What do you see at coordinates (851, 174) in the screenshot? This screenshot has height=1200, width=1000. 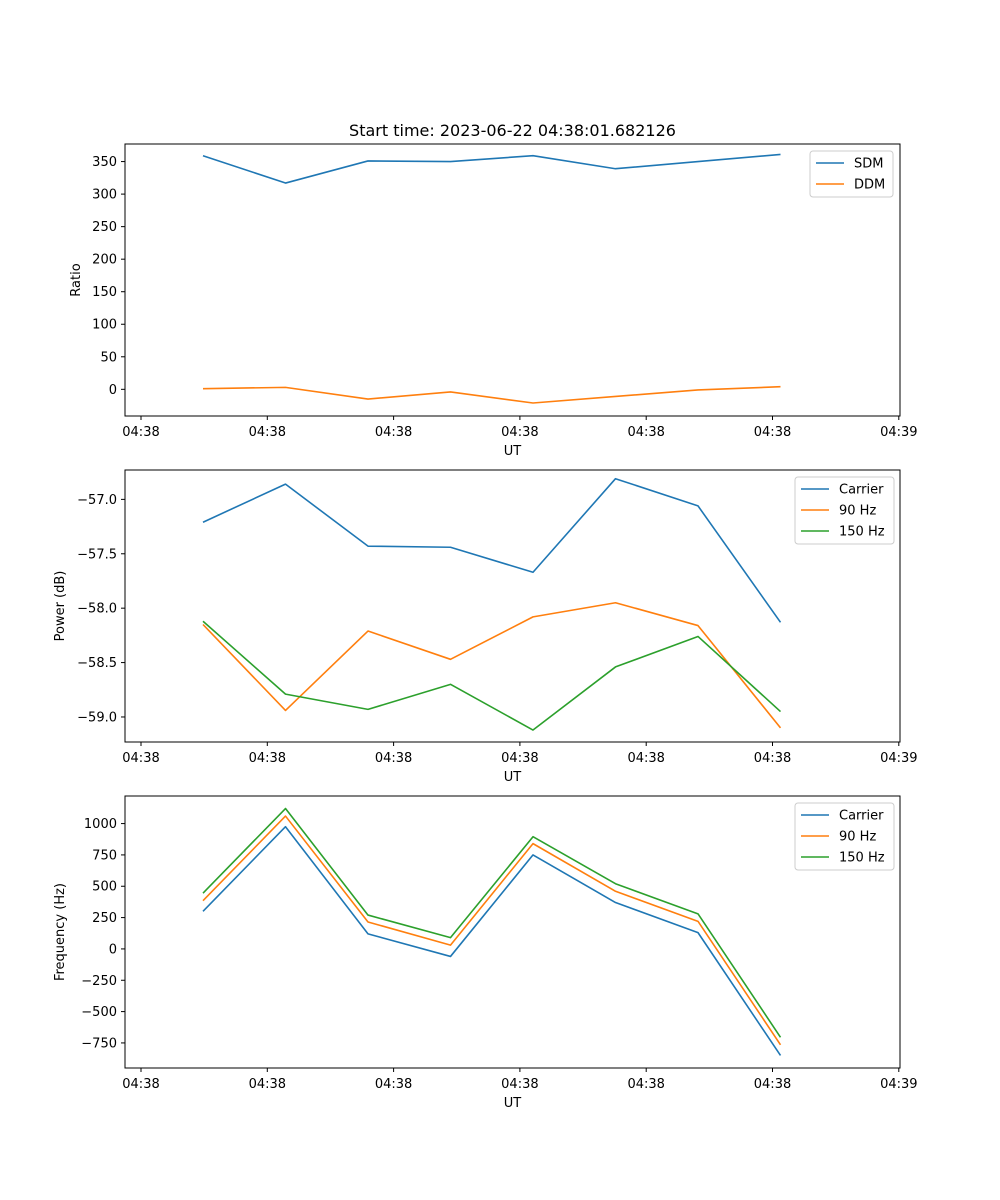 I see `legend: SDM DDM` at bounding box center [851, 174].